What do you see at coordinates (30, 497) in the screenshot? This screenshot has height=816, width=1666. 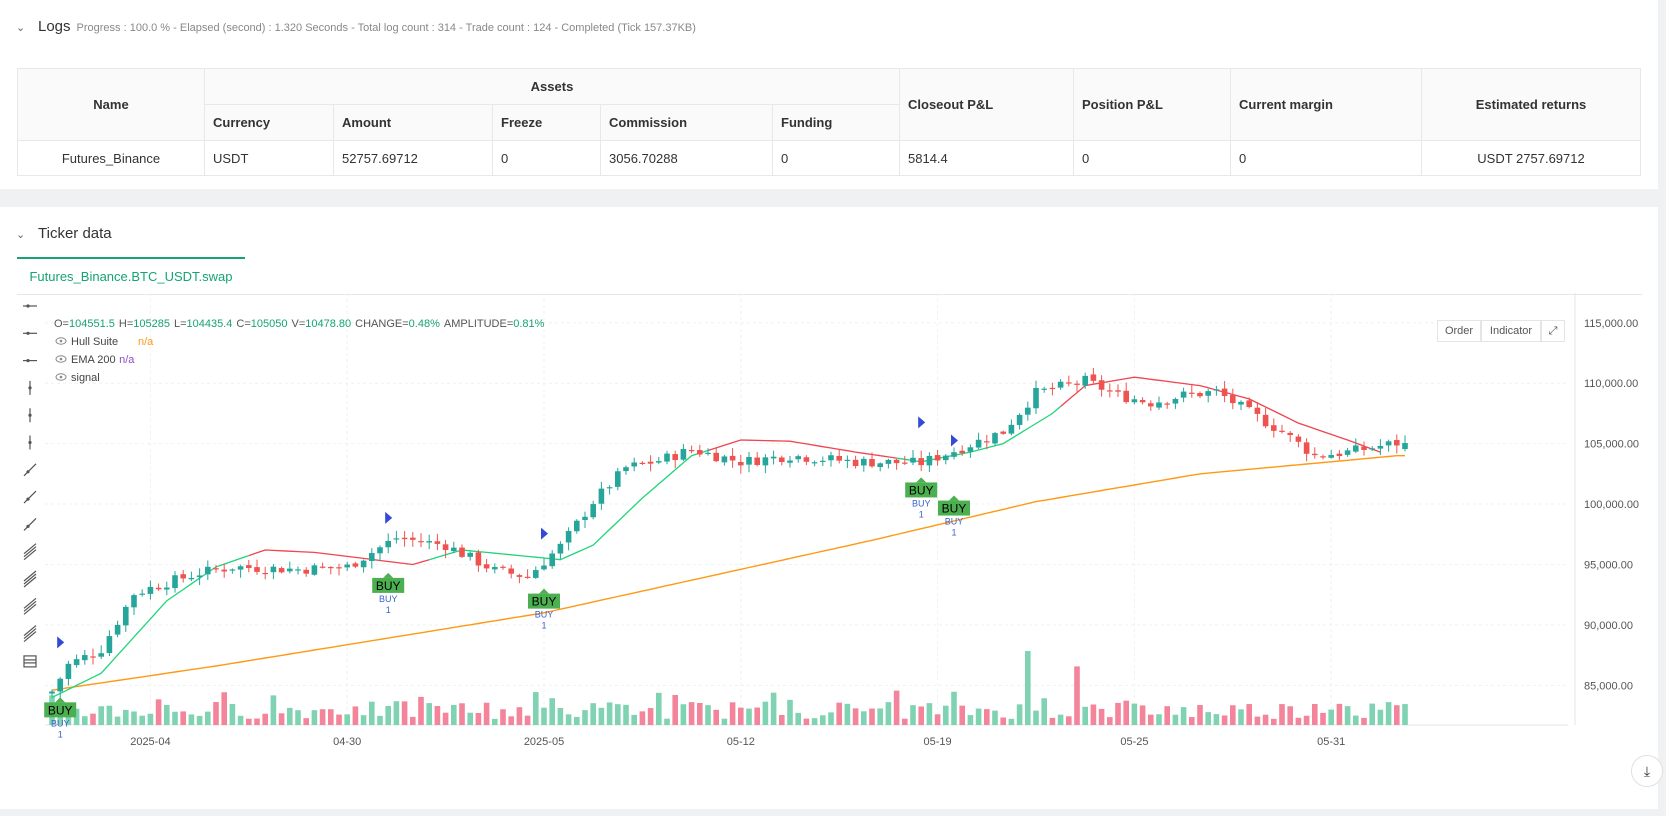 I see `trend-ray-icon` at bounding box center [30, 497].